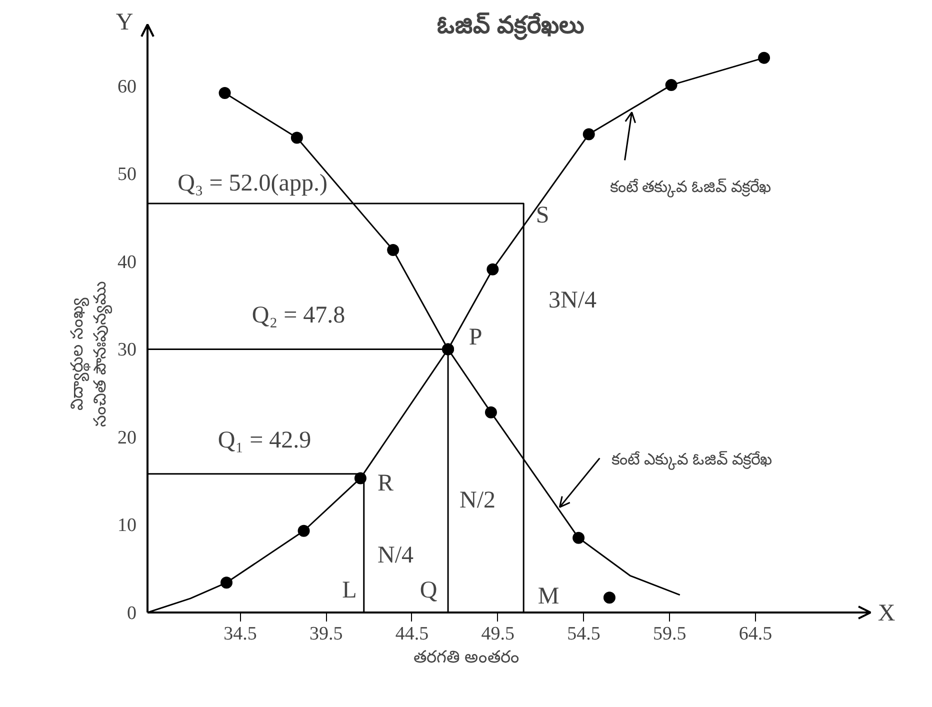 Image resolution: width=932 pixels, height=707 pixels. Describe the element at coordinates (497, 634) in the screenshot. I see `x-tick-label: 49.5` at that location.